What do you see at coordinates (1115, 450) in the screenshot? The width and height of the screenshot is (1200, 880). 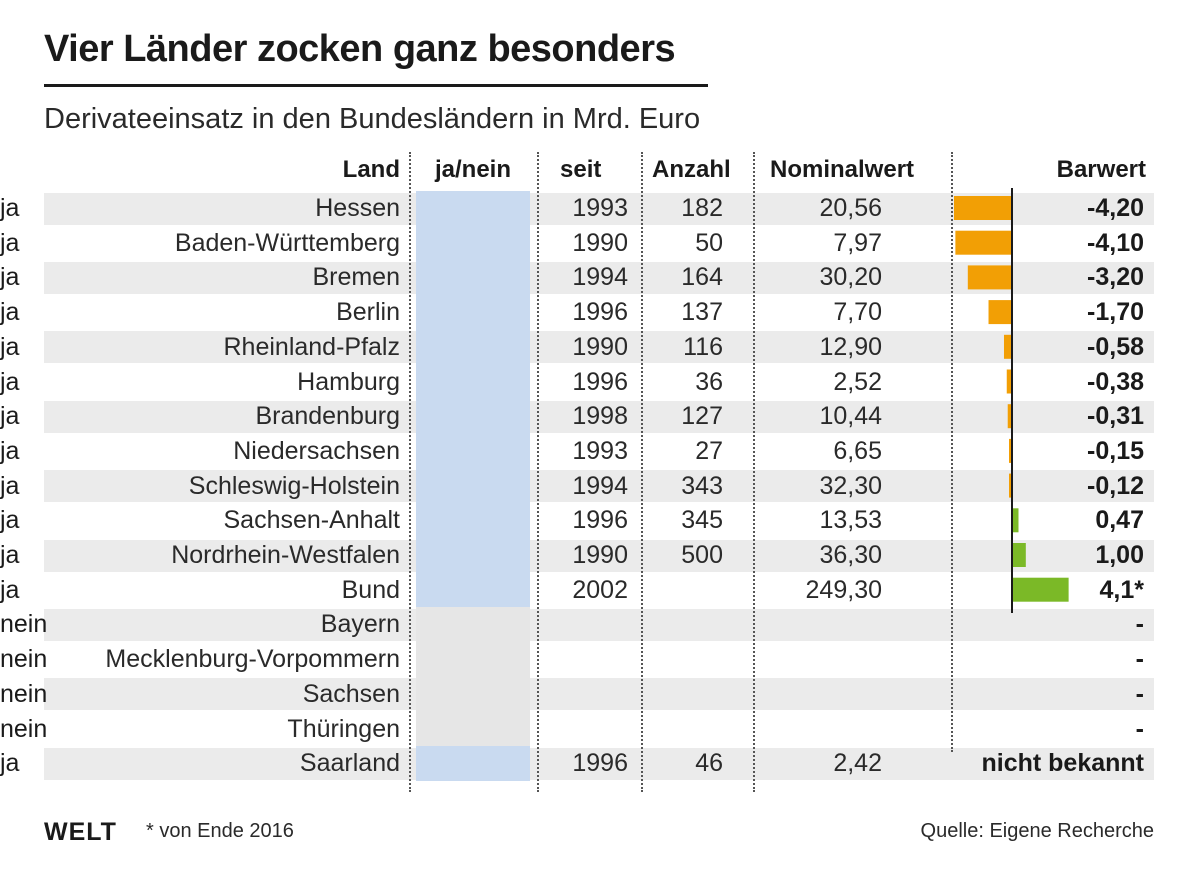 I see `barwert-cell: -0,15` at bounding box center [1115, 450].